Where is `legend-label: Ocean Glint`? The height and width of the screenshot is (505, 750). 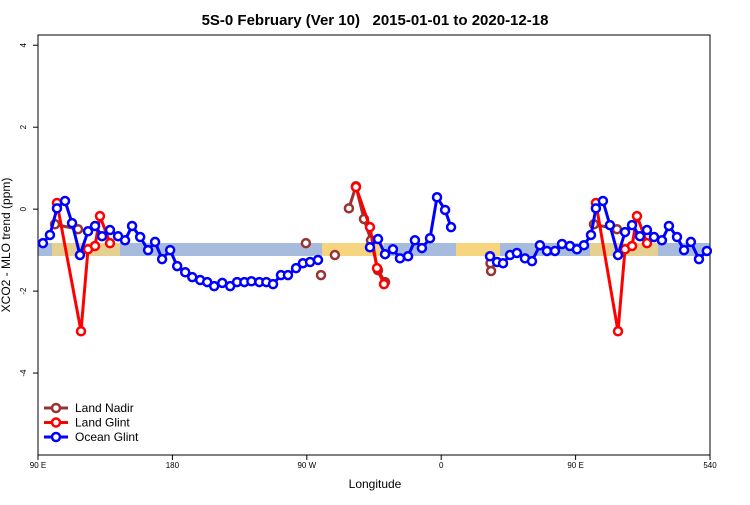
legend-label: Ocean Glint is located at coordinates (107, 437).